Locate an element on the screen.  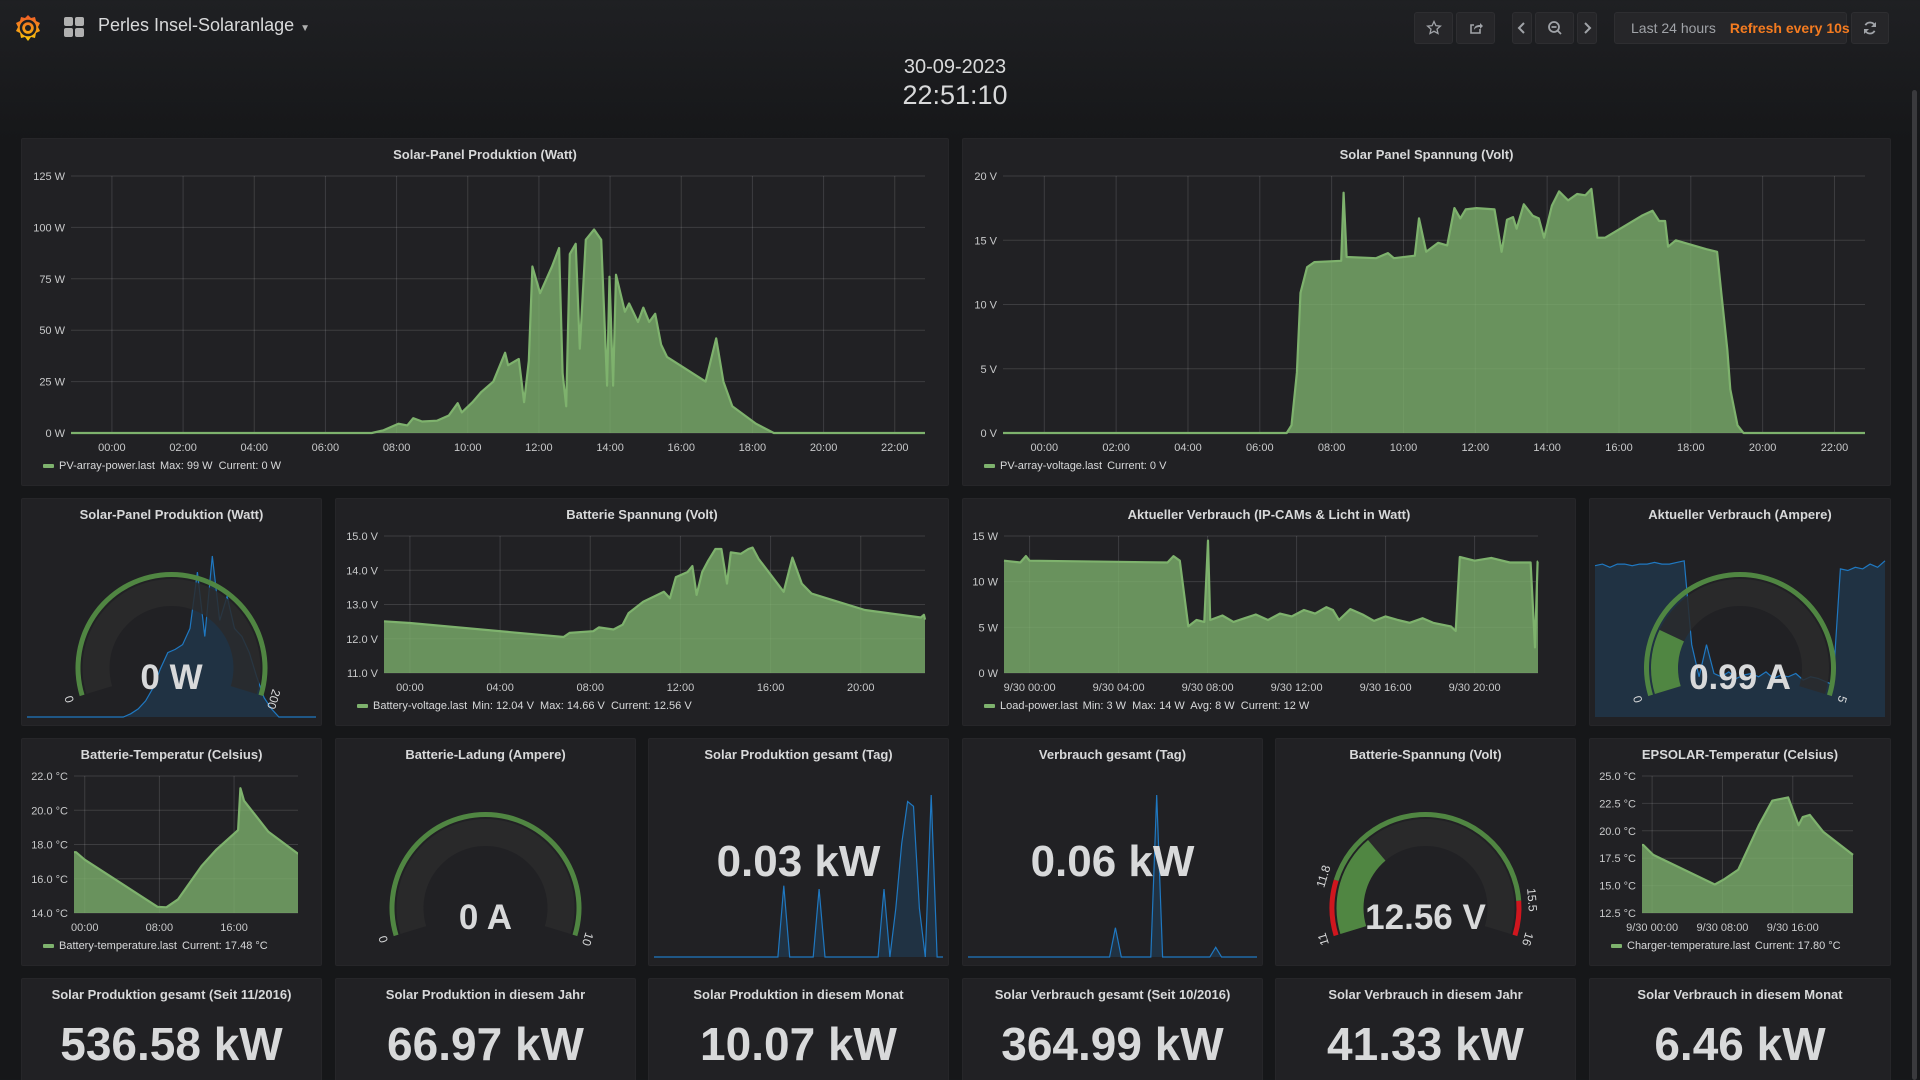
panel-solar-power-gauge: Solar-Panel Produktion (Watt) 0 200 0 W is located at coordinates (171, 612).